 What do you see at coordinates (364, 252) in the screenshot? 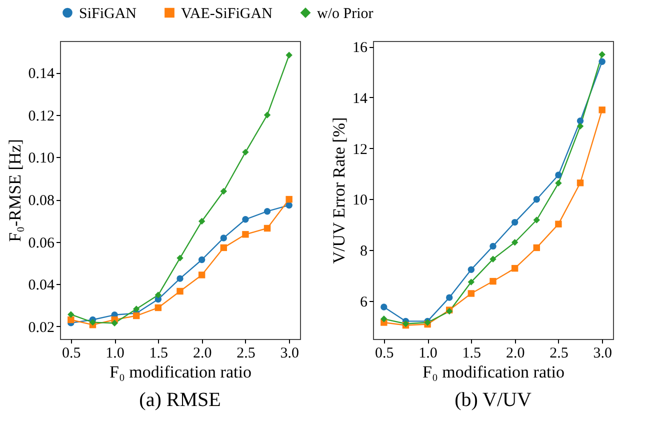
I see `y-tick-label: 8` at bounding box center [364, 252].